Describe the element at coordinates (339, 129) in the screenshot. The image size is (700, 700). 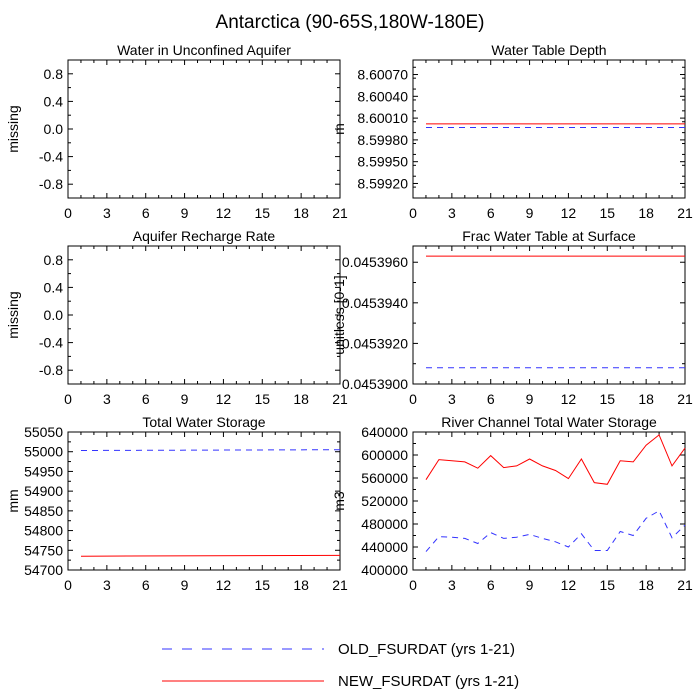
I see `y-axis-label: m` at that location.